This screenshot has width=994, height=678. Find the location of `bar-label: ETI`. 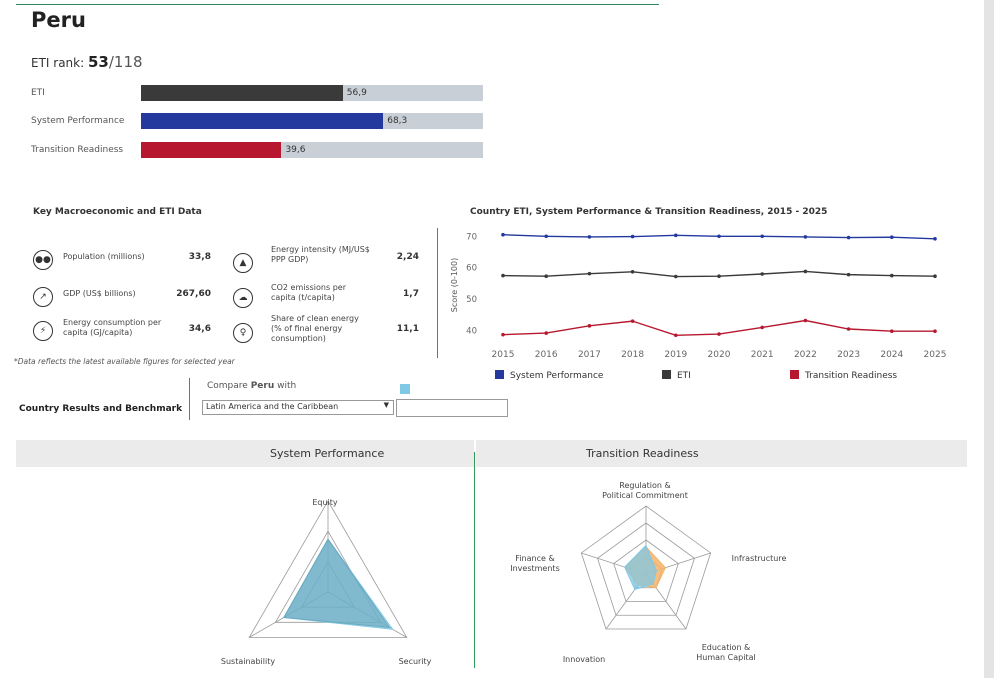

bar-label: ETI is located at coordinates (38, 93).